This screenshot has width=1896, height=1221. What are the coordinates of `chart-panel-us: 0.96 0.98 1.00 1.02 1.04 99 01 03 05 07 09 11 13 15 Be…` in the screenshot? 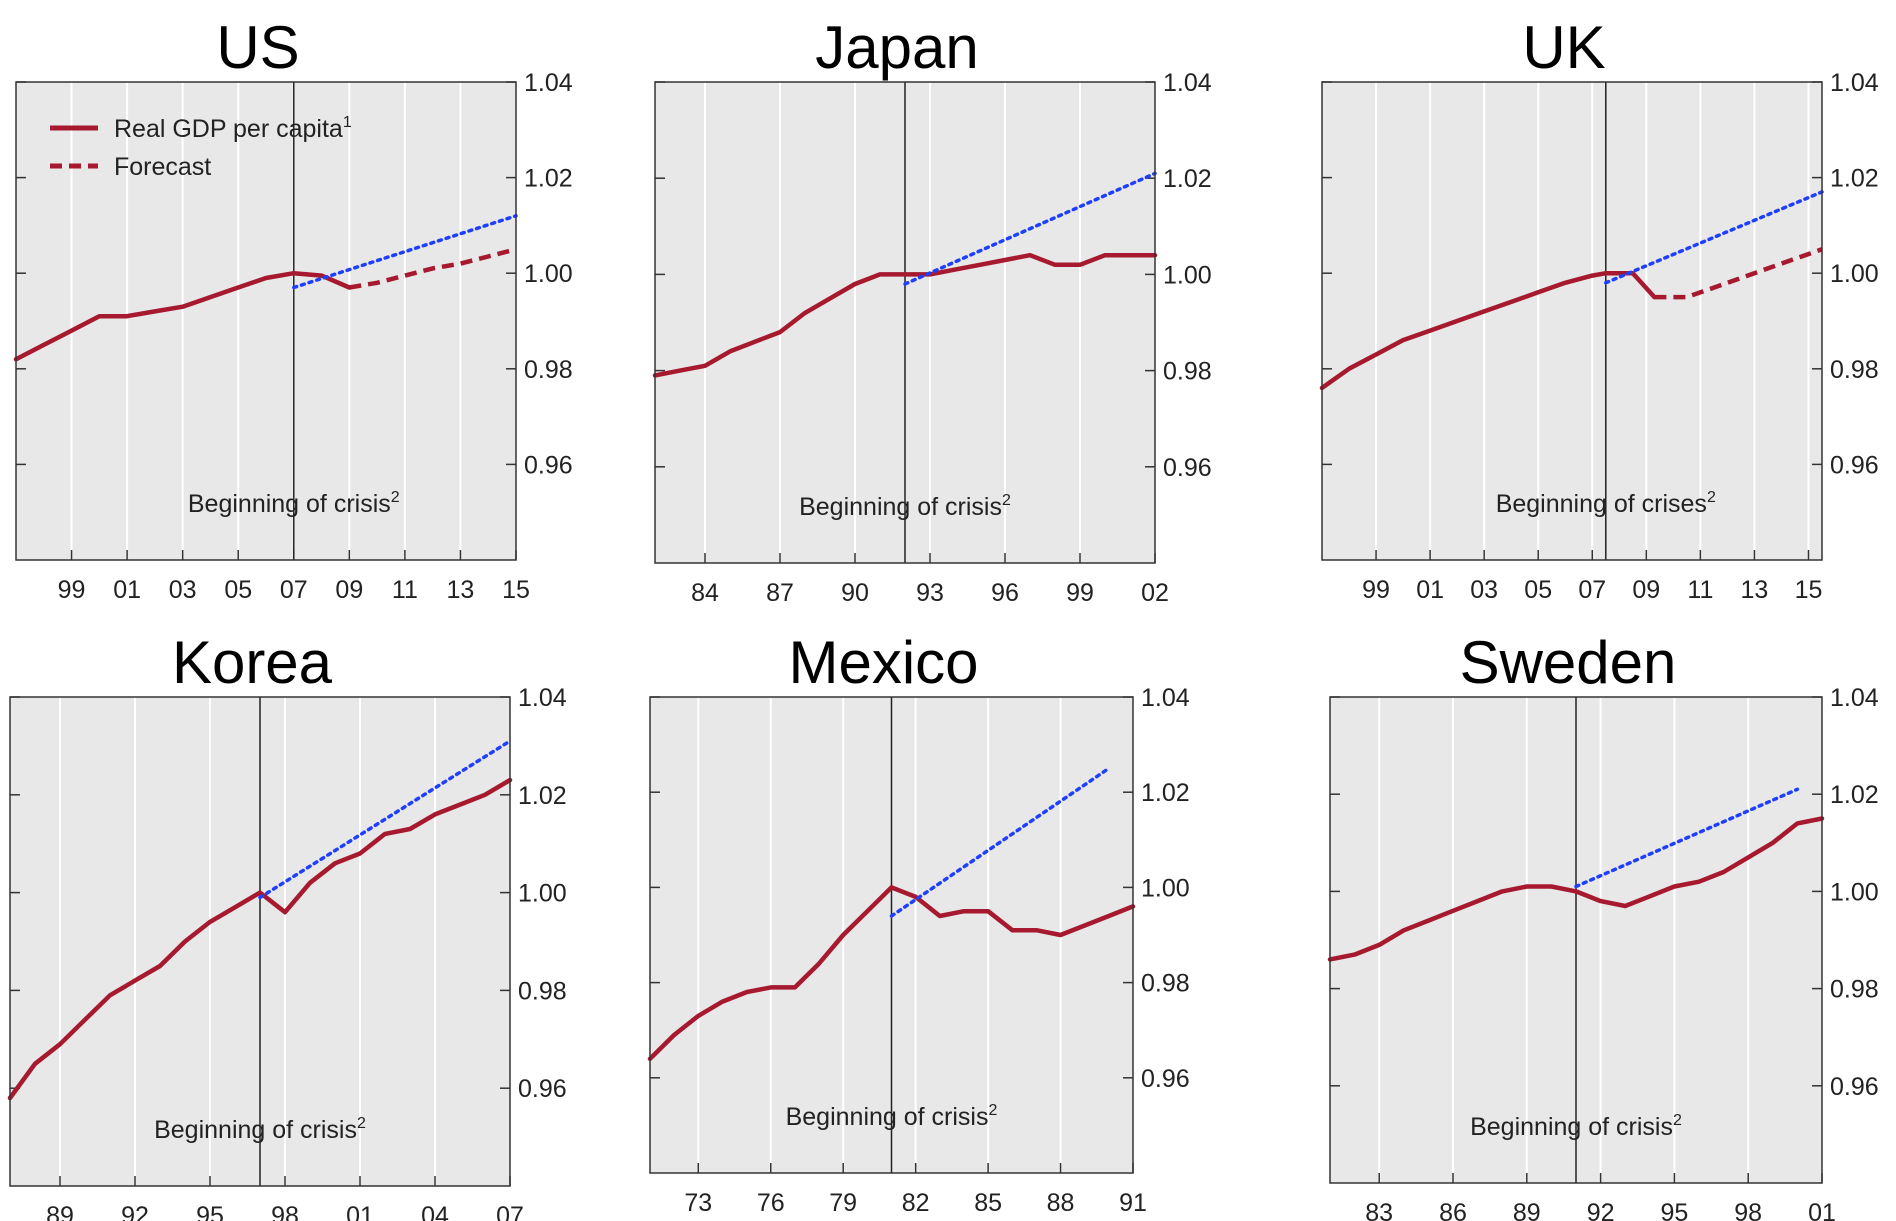 It's located at (293, 309).